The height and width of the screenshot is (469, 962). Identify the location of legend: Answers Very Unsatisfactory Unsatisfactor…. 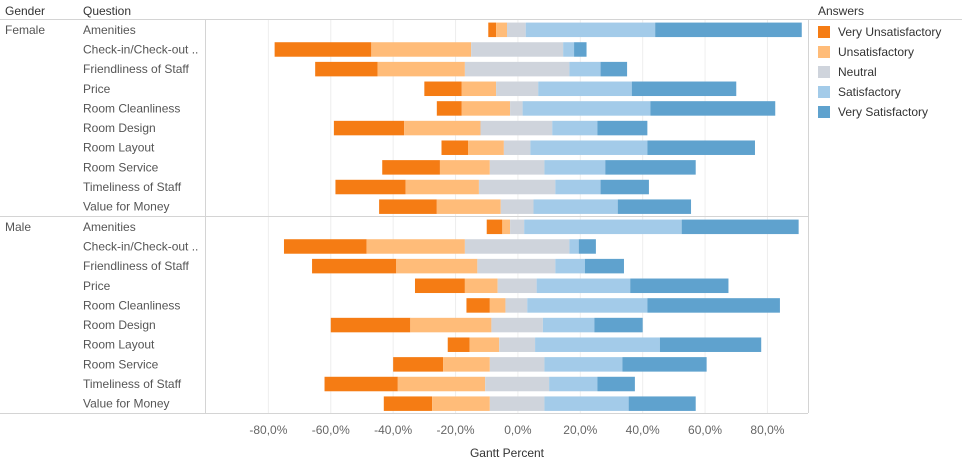
(879, 63).